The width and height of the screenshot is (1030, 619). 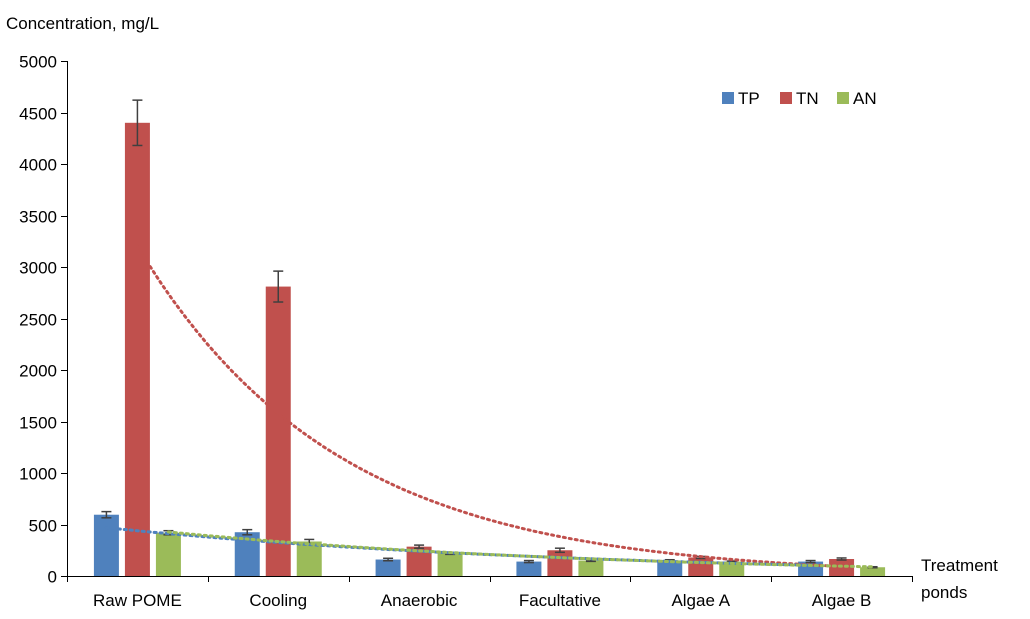 What do you see at coordinates (38, 474) in the screenshot?
I see `y-tick-label: 1000` at bounding box center [38, 474].